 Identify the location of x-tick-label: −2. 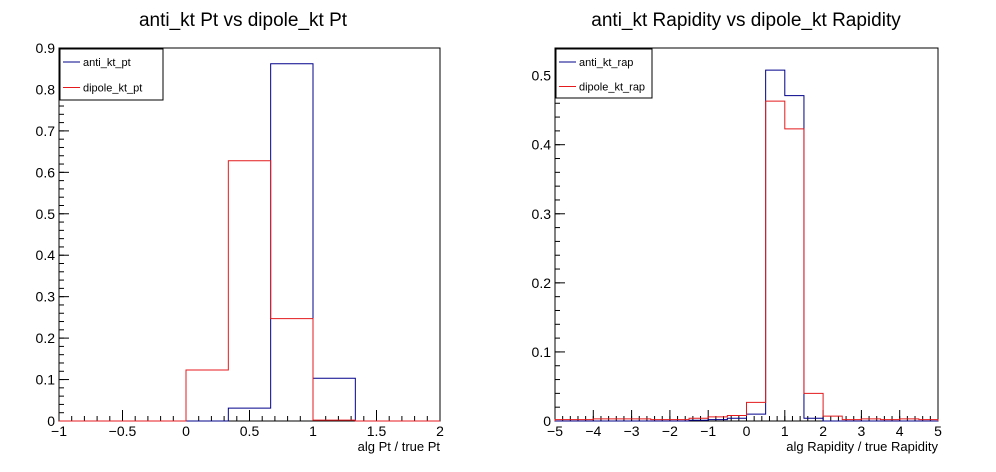
(670, 431).